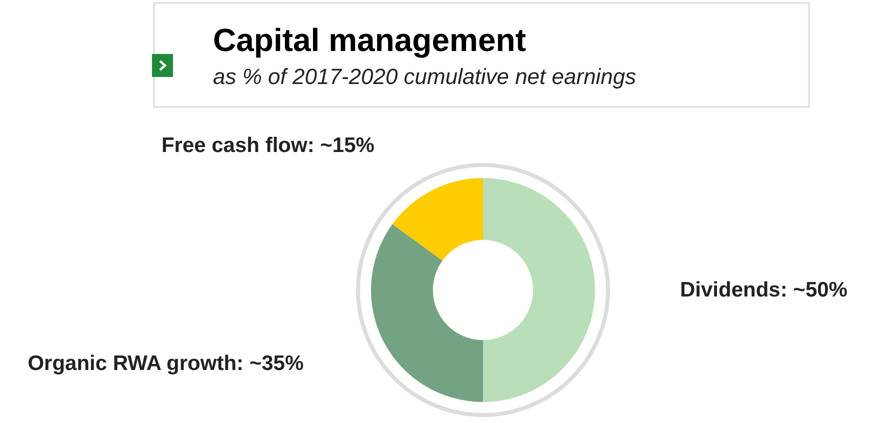  What do you see at coordinates (369, 40) in the screenshot?
I see `chart-title: Capital management` at bounding box center [369, 40].